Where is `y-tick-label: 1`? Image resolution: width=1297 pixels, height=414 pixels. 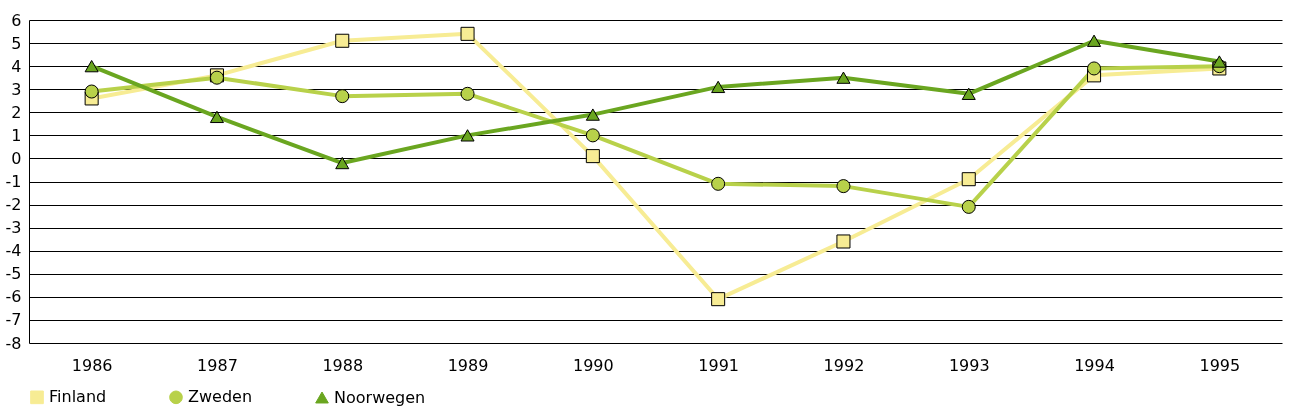
y-tick-label: 1 is located at coordinates (16, 135).